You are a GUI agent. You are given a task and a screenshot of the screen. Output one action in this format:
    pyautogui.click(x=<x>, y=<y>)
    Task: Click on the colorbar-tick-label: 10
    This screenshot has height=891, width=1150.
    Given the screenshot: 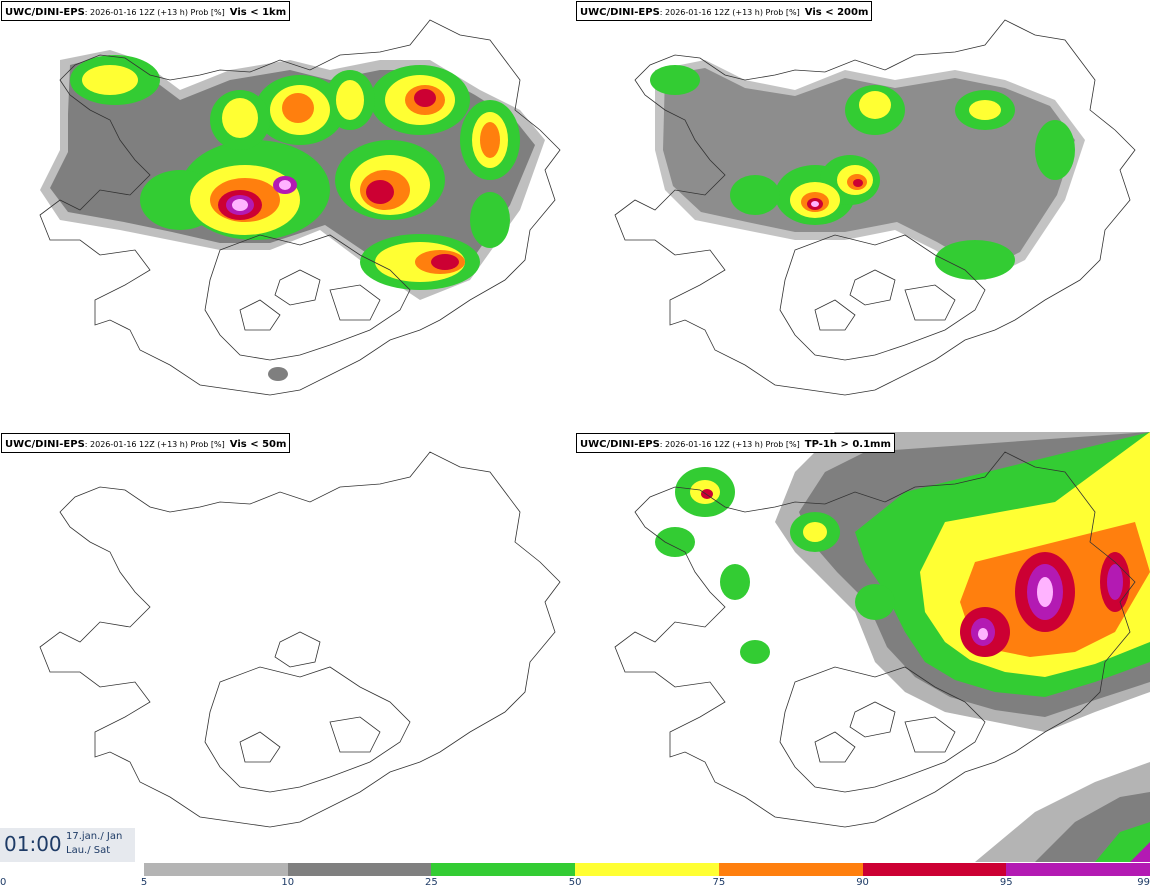 What is the action you would take?
    pyautogui.click(x=288, y=882)
    